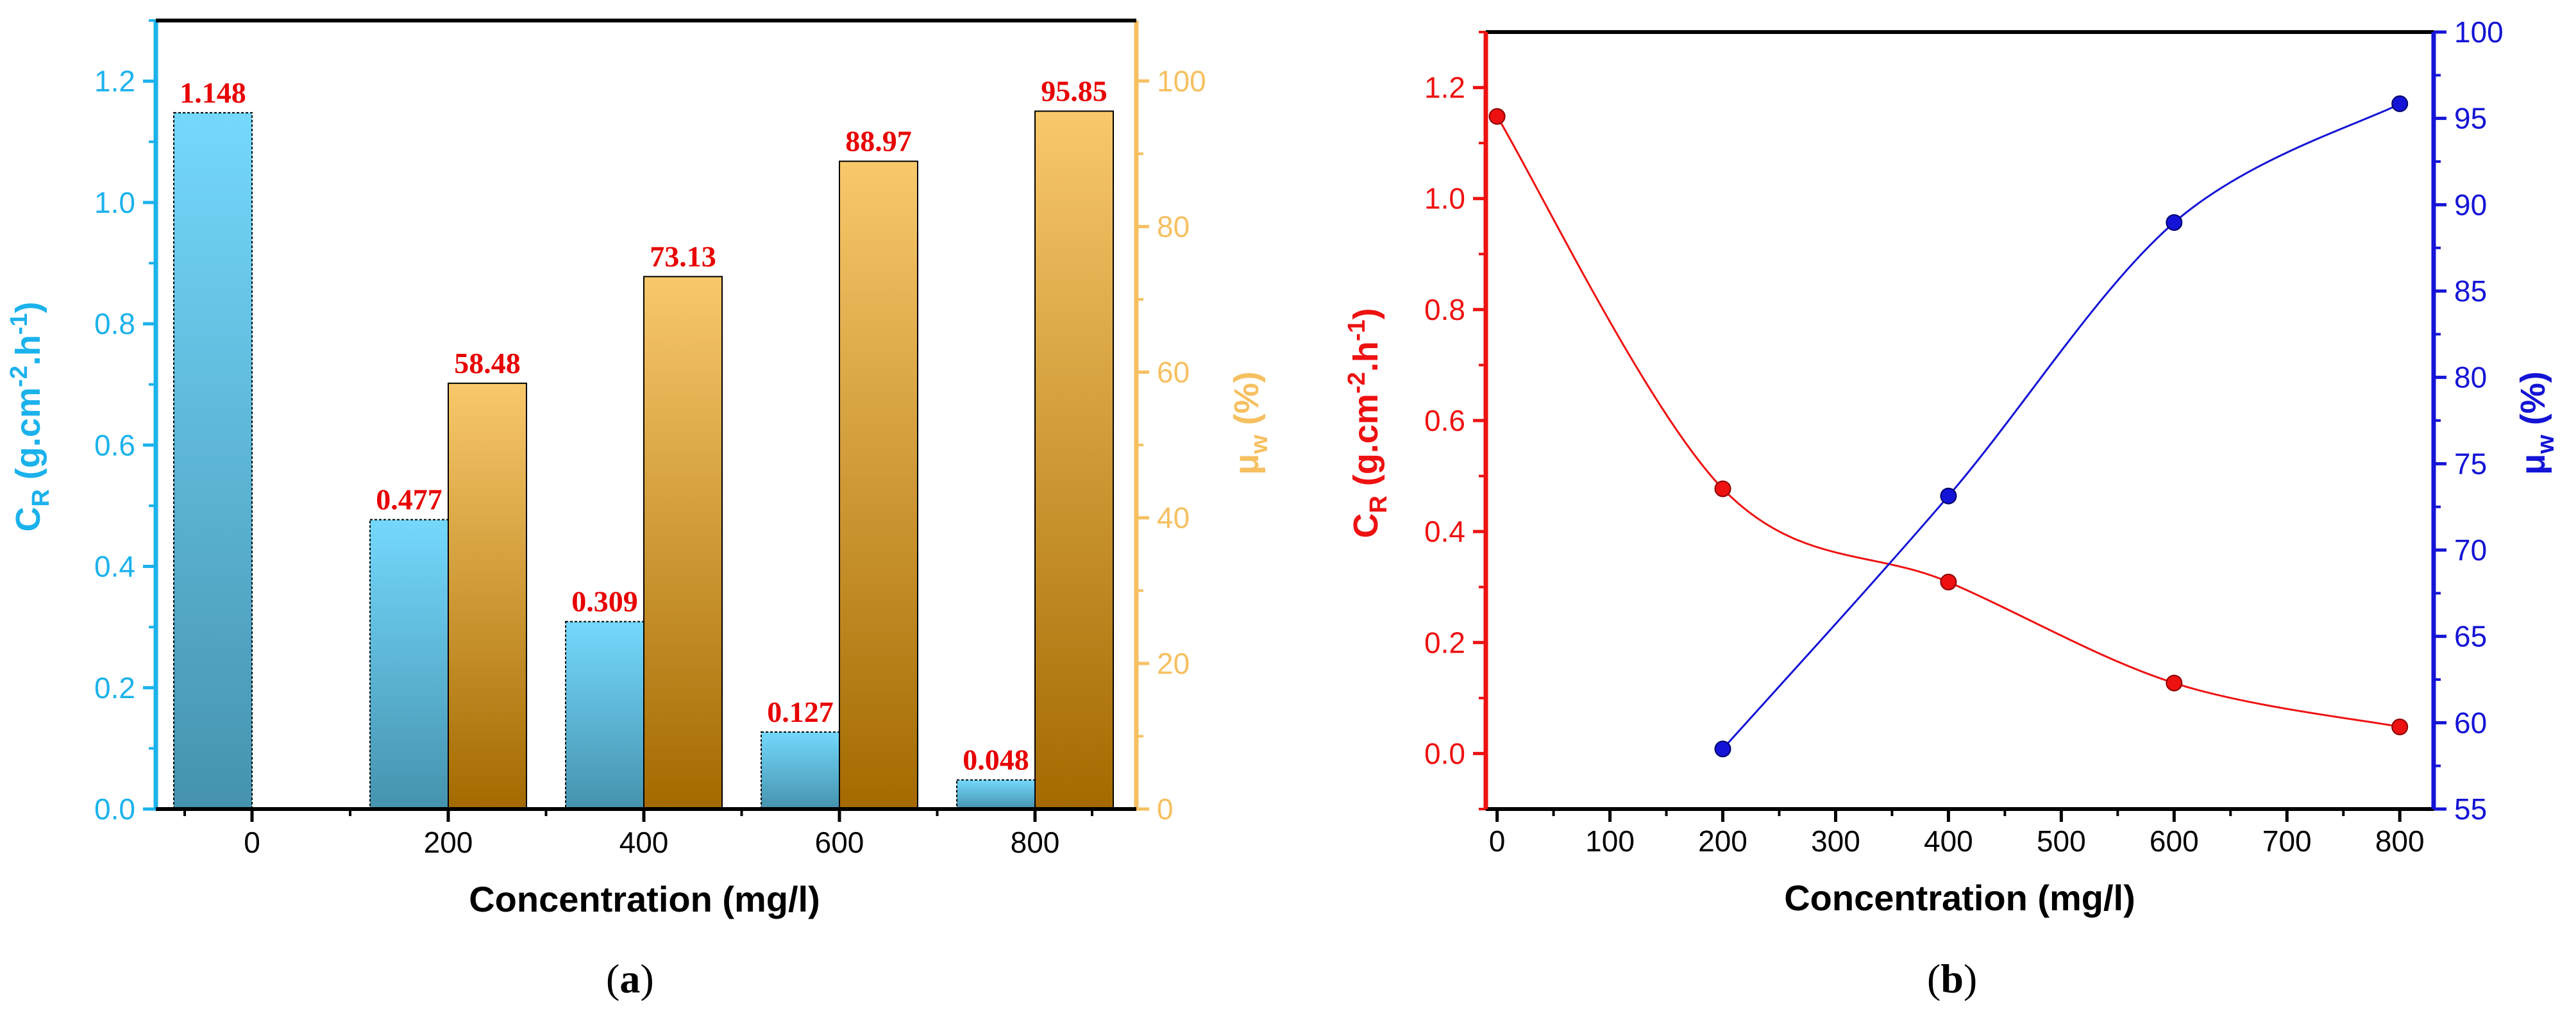 The height and width of the screenshot is (1027, 2576). Describe the element at coordinates (878, 141) in the screenshot. I see `data-label-mu-600: 88.97` at that location.